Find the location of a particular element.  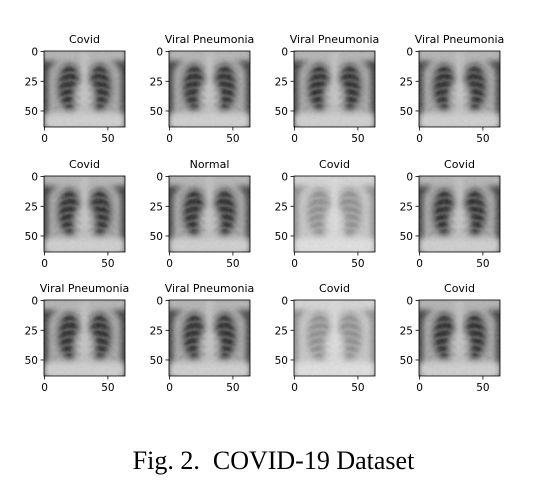

panel-title: Normal is located at coordinates (210, 164).